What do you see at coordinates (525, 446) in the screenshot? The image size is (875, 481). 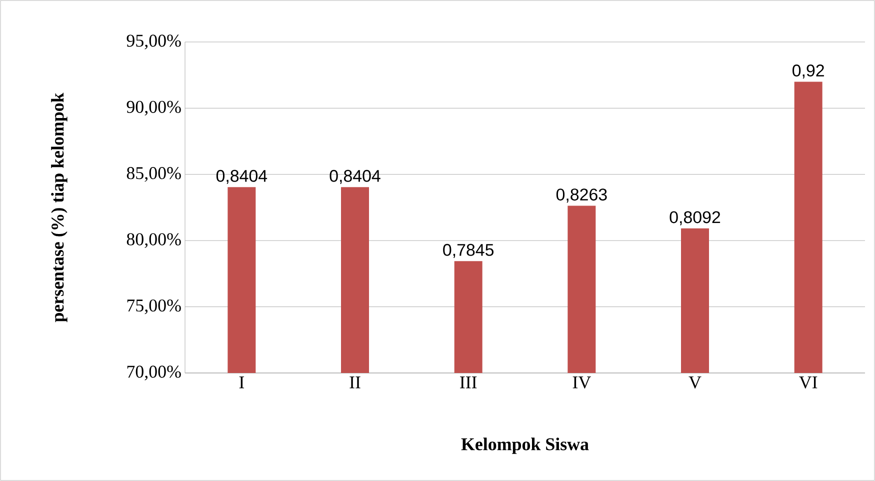 I see `x-axis-title: Kelompok Siswa` at bounding box center [525, 446].